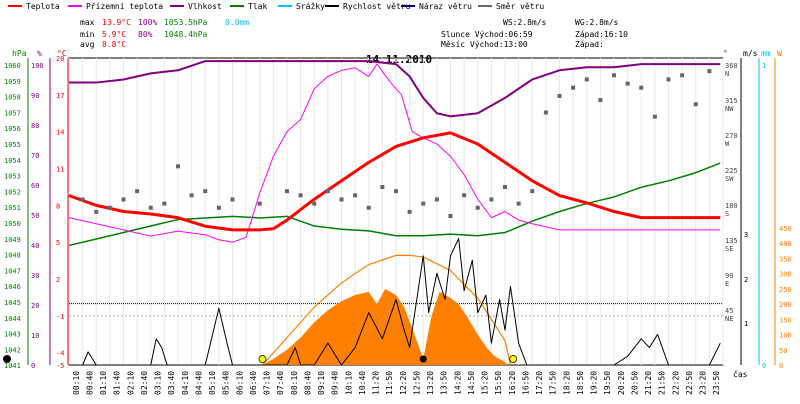 Image resolution: width=800 pixels, height=404 pixels. What do you see at coordinates (729, 249) in the screenshot?
I see `dir-tick-label: SE` at bounding box center [729, 249].